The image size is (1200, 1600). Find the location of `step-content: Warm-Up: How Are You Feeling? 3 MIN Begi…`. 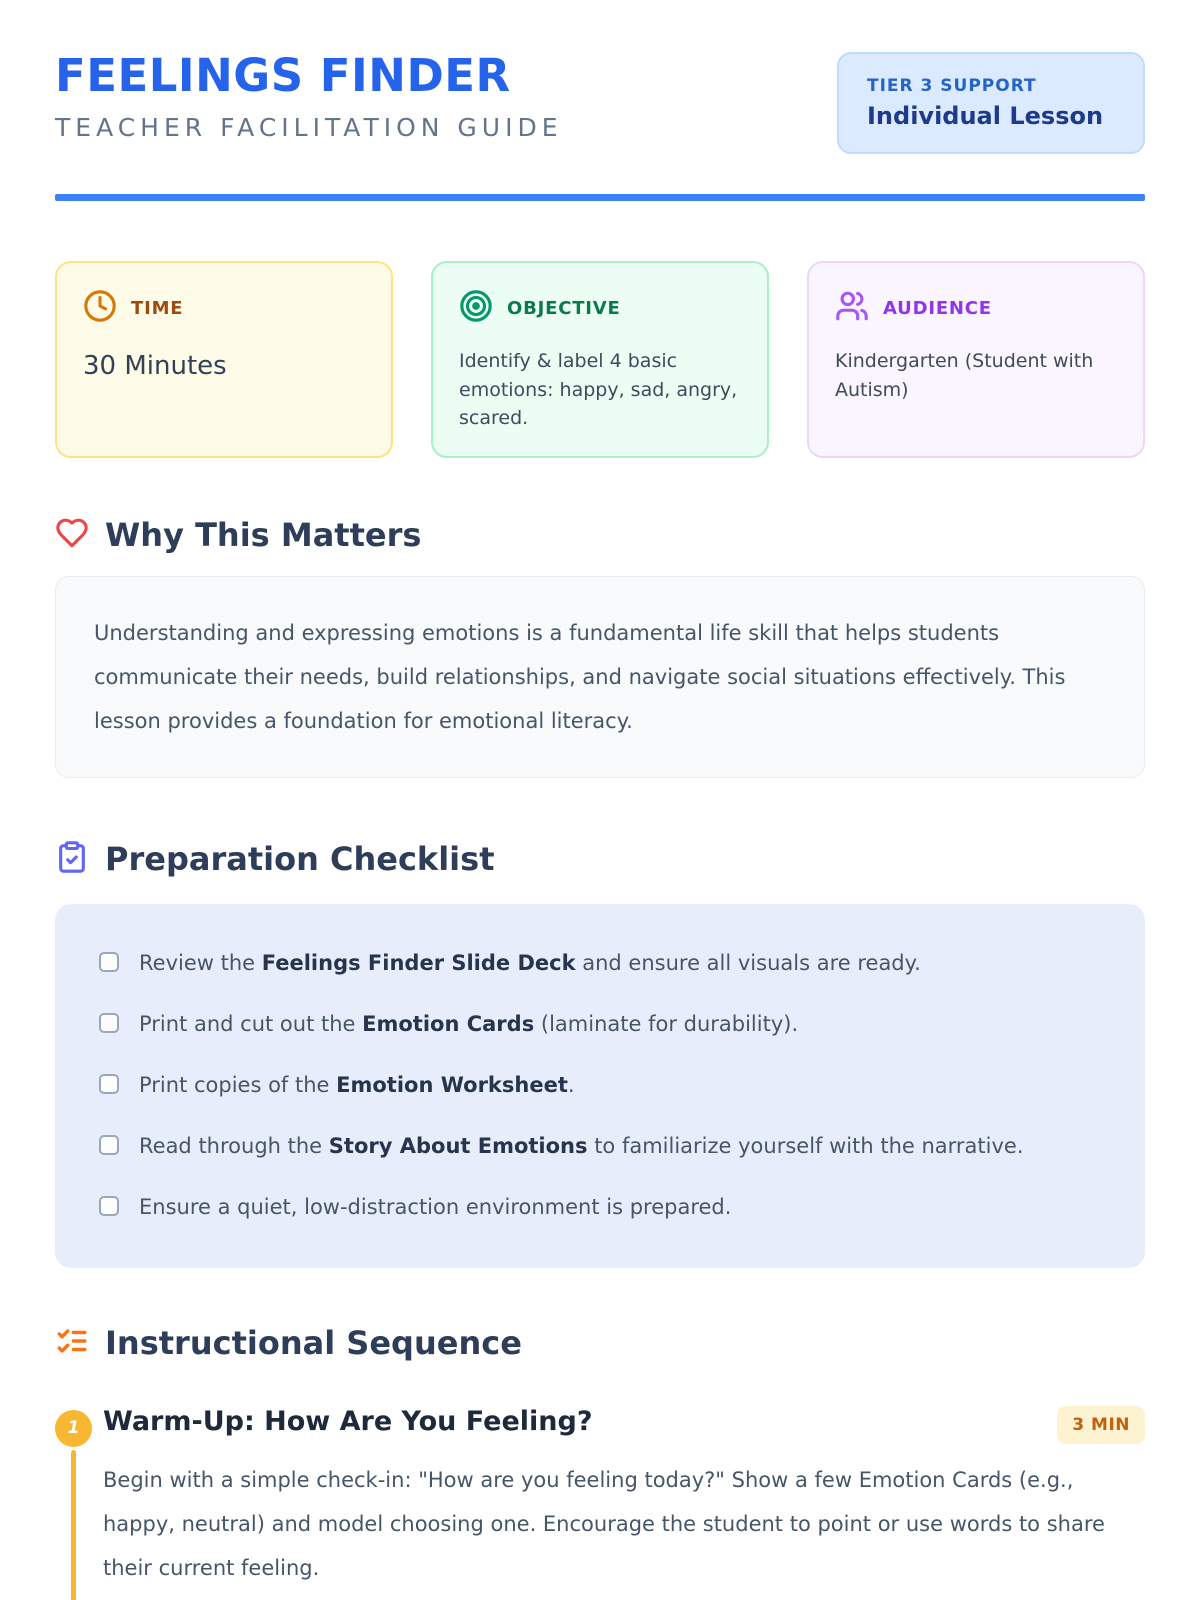

step-content: Warm-Up: How Are You Feeling? 3 MIN Begi… is located at coordinates (624, 1497).